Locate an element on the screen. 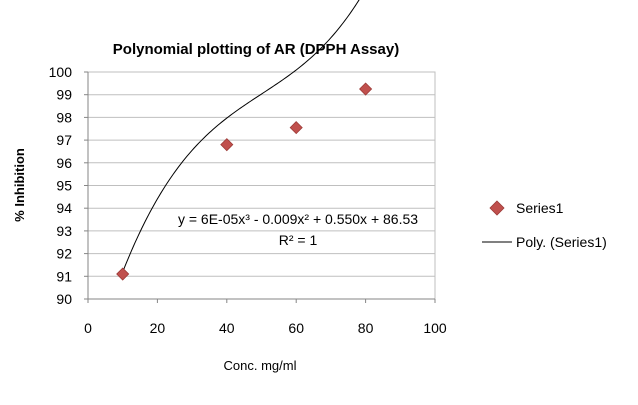  legend: Series1 Poly. (Series1) is located at coordinates (544, 225).